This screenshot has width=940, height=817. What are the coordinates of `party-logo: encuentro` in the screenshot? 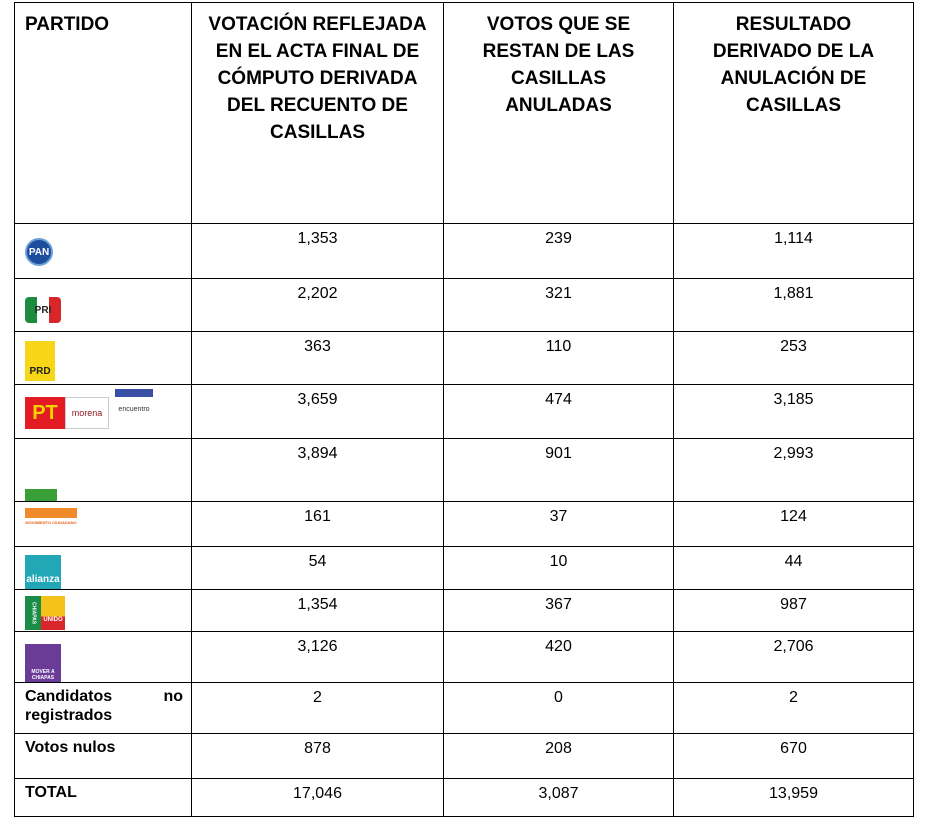 It's located at (134, 404).